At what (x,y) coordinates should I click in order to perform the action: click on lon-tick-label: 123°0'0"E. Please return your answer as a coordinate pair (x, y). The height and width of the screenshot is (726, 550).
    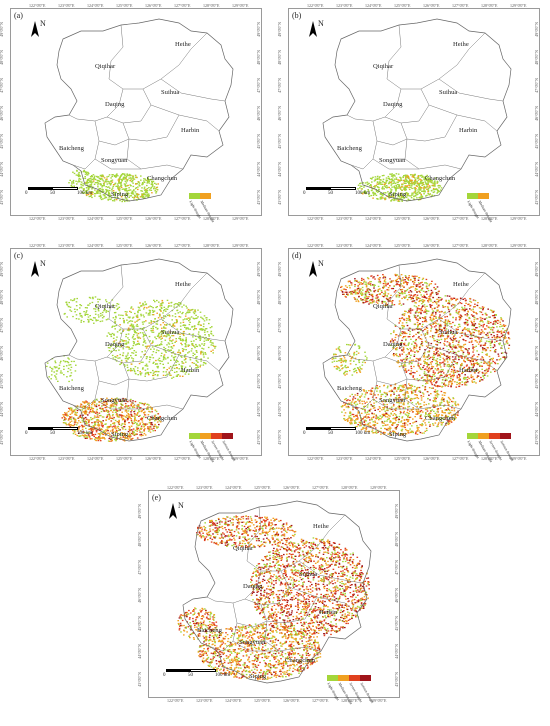
    Looking at the image, I should click on (344, 5).